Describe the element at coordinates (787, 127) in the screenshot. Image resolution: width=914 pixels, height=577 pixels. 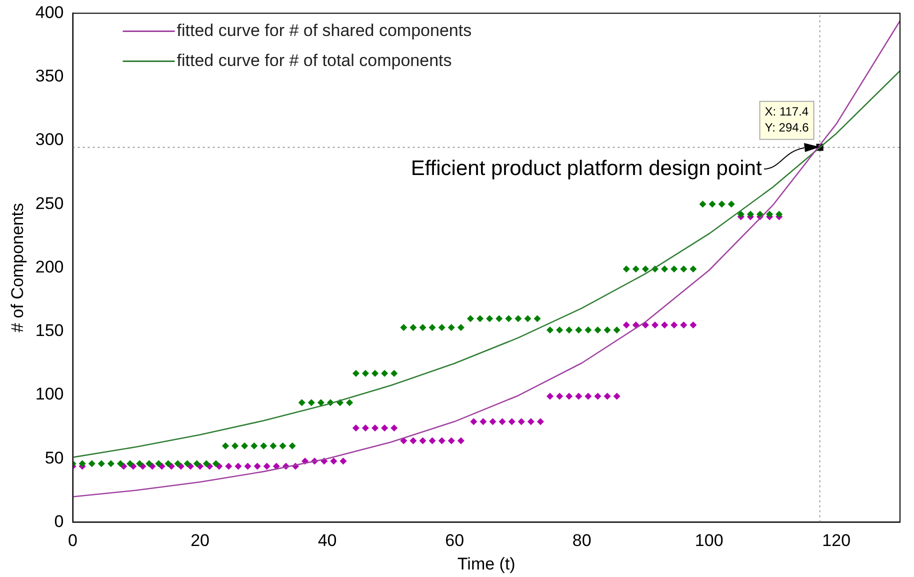
I see `annotation: Y: 294.6` at that location.